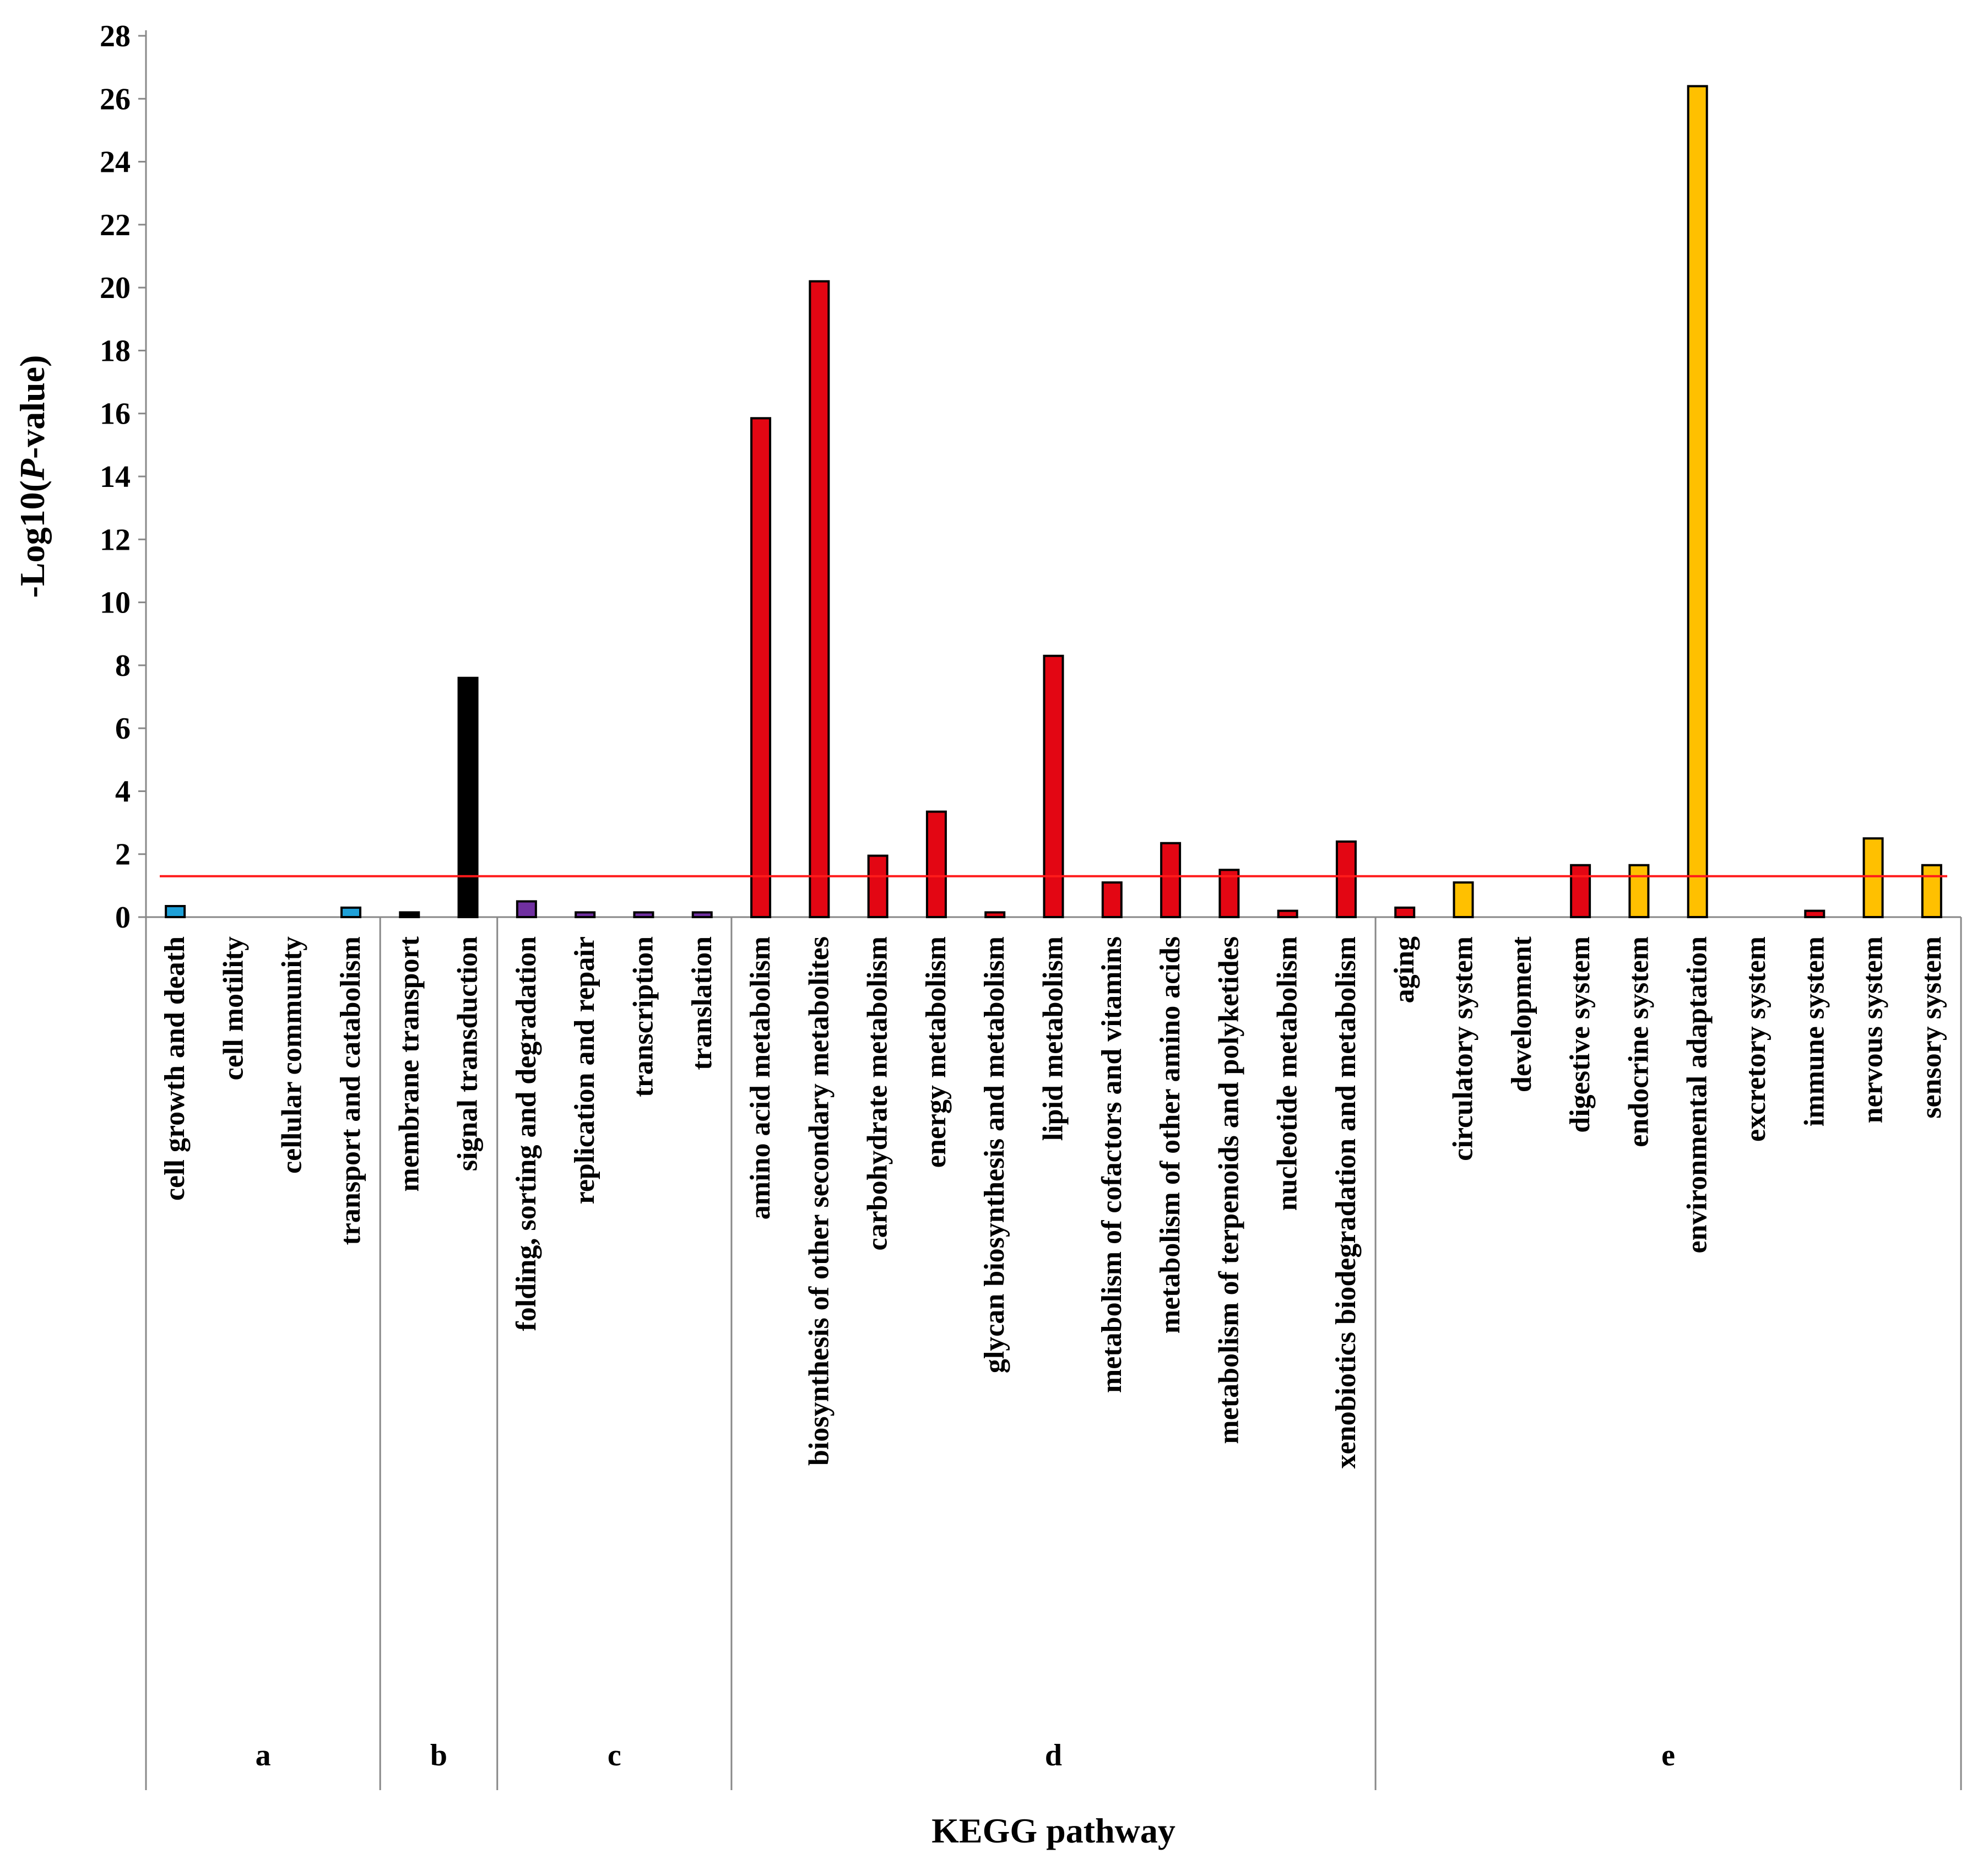 This screenshot has height=1870, width=1988. I want to click on category-label: nervous system, so click(1873, 1029).